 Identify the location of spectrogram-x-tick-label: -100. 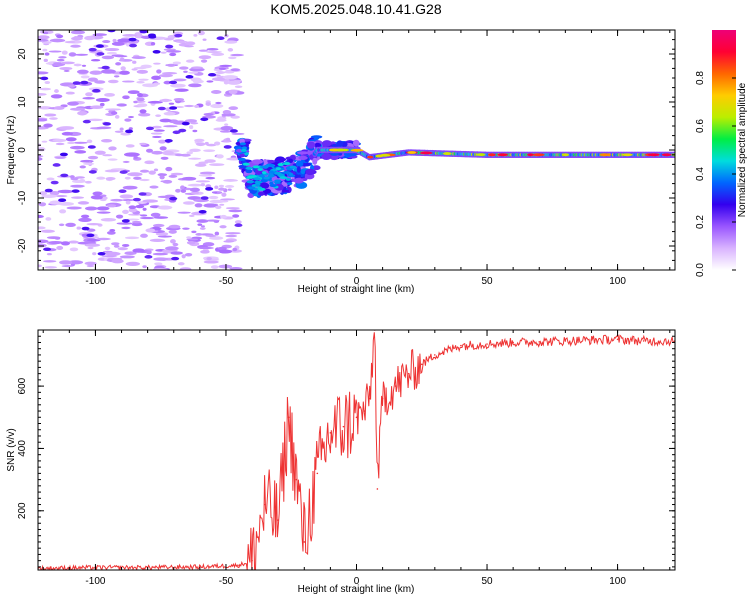
(95, 281).